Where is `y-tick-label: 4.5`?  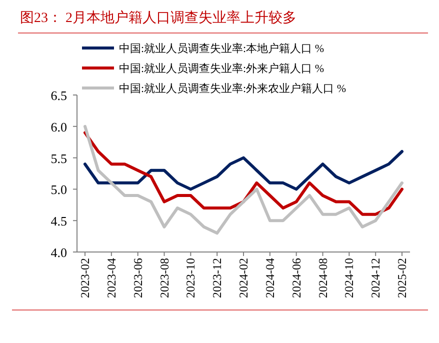
y-tick-label: 4.5 is located at coordinates (58, 221).